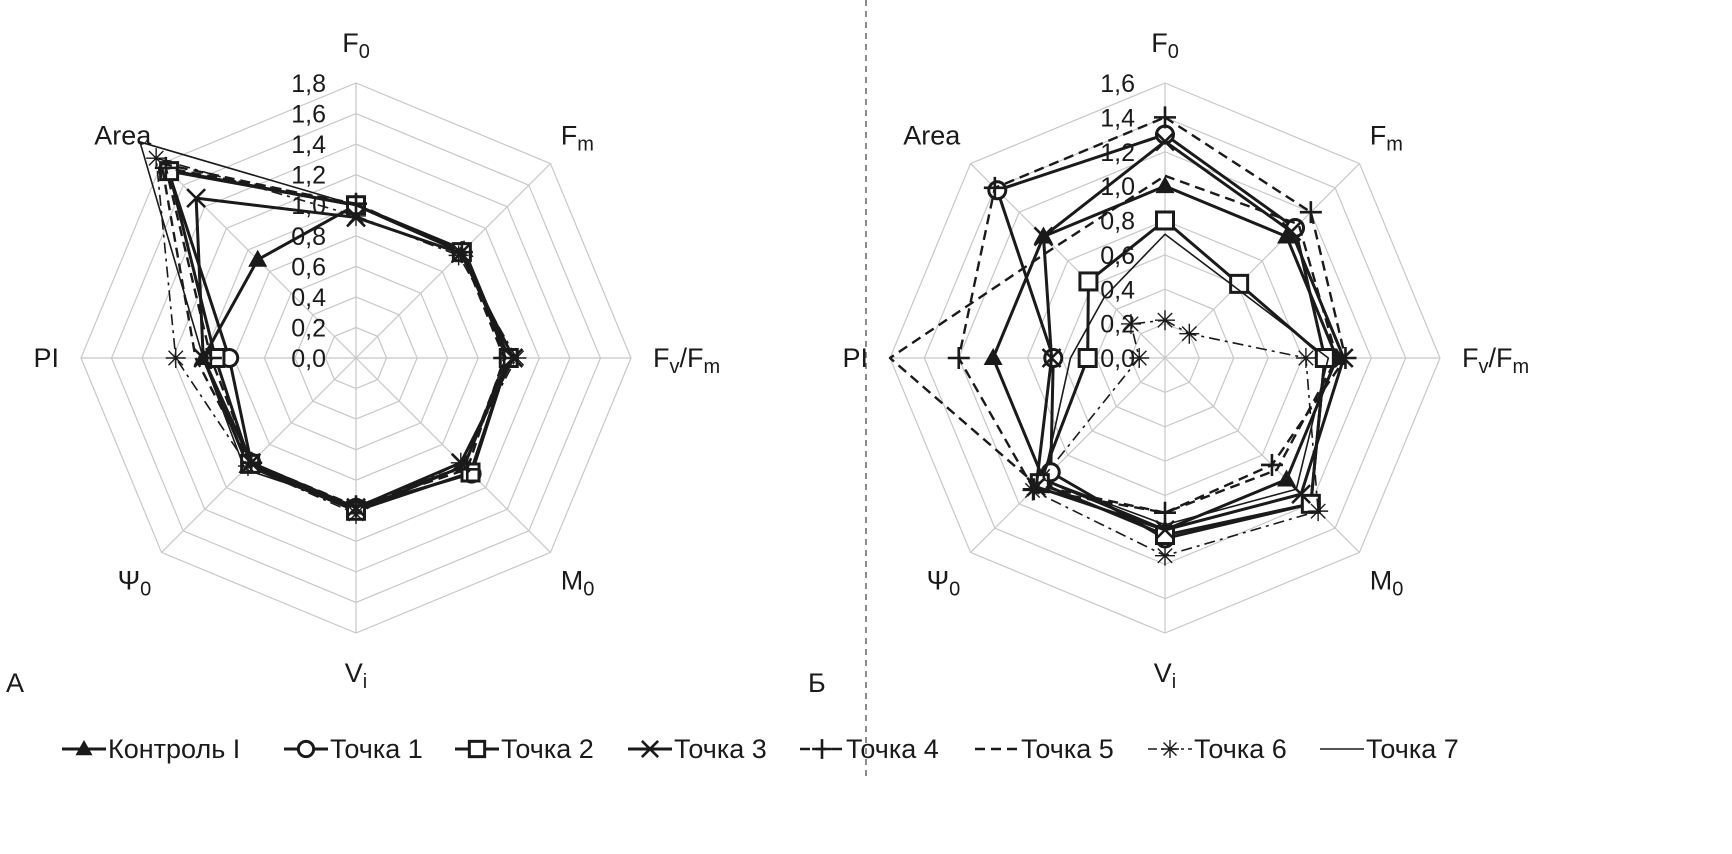 This screenshot has width=1732, height=854. I want to click on data-point-точка-1, so click(997, 190).